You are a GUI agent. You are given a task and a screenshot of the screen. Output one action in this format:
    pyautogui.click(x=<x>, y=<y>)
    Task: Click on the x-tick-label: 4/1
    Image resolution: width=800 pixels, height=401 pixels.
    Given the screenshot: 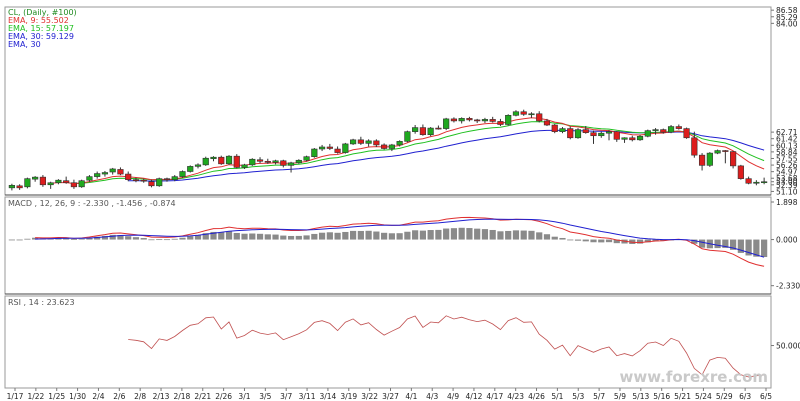 What is the action you would take?
    pyautogui.click(x=411, y=396)
    